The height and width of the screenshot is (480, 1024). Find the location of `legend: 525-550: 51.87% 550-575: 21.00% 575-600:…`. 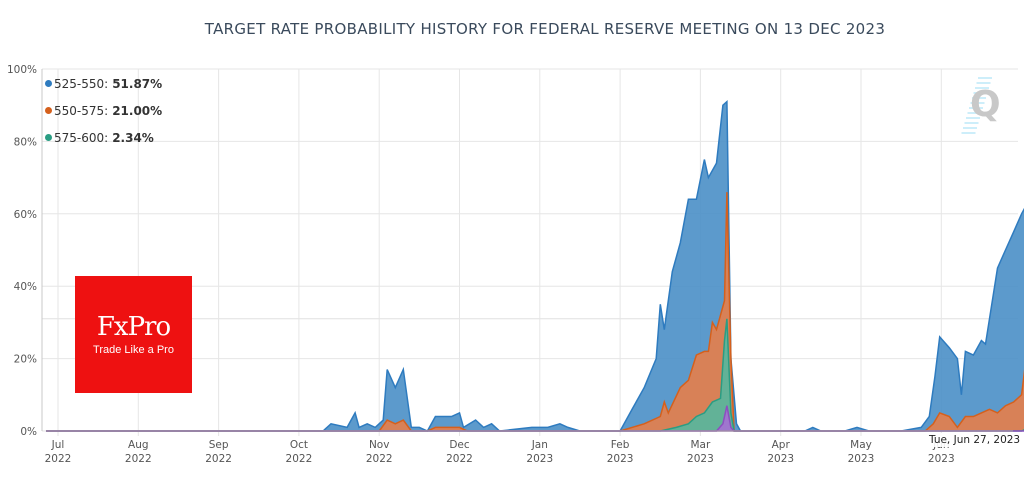

legend: 525-550: 51.87% 550-575: 21.00% 575-600:… is located at coordinates (103, 110).